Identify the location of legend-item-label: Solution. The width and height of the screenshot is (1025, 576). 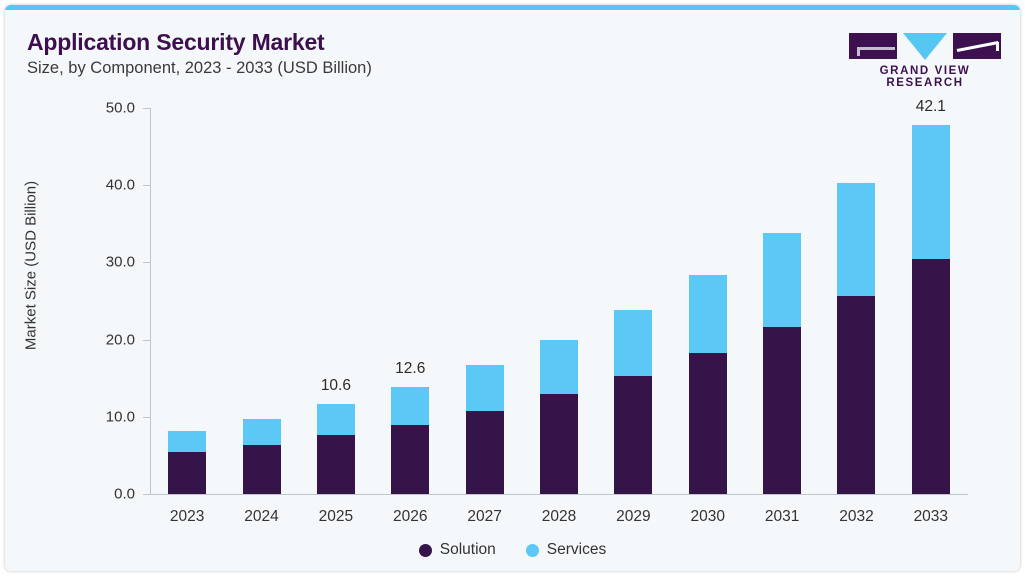
(467, 549).